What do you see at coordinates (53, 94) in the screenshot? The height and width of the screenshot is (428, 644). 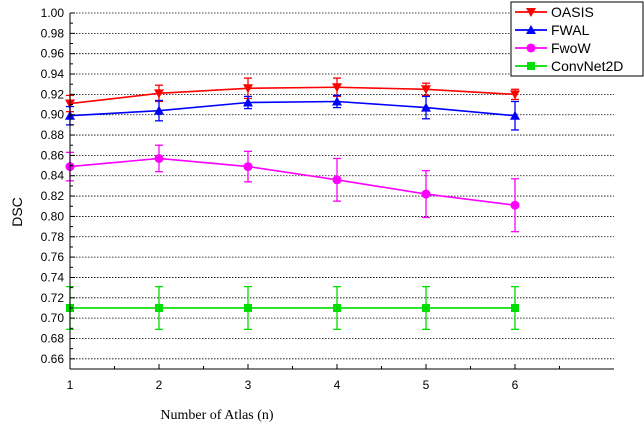 I see `y-tick-label: 0.92` at bounding box center [53, 94].